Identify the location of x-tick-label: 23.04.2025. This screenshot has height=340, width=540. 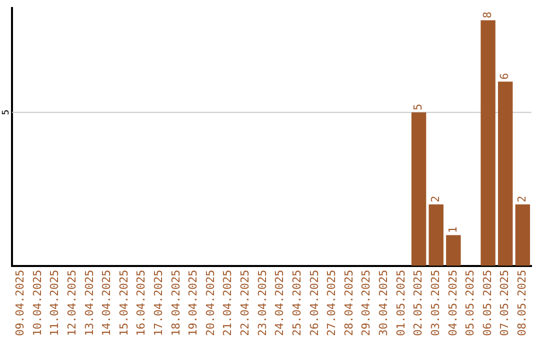
(262, 303).